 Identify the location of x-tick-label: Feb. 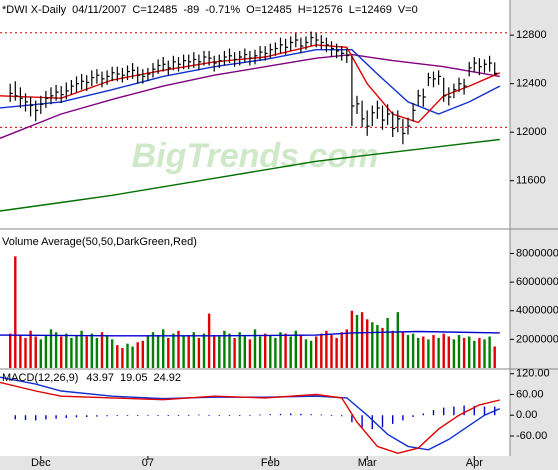
(270, 463).